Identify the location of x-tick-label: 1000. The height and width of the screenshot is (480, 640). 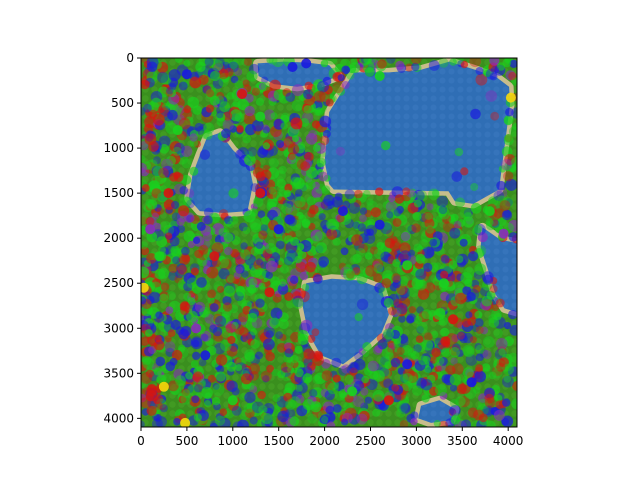
(233, 441).